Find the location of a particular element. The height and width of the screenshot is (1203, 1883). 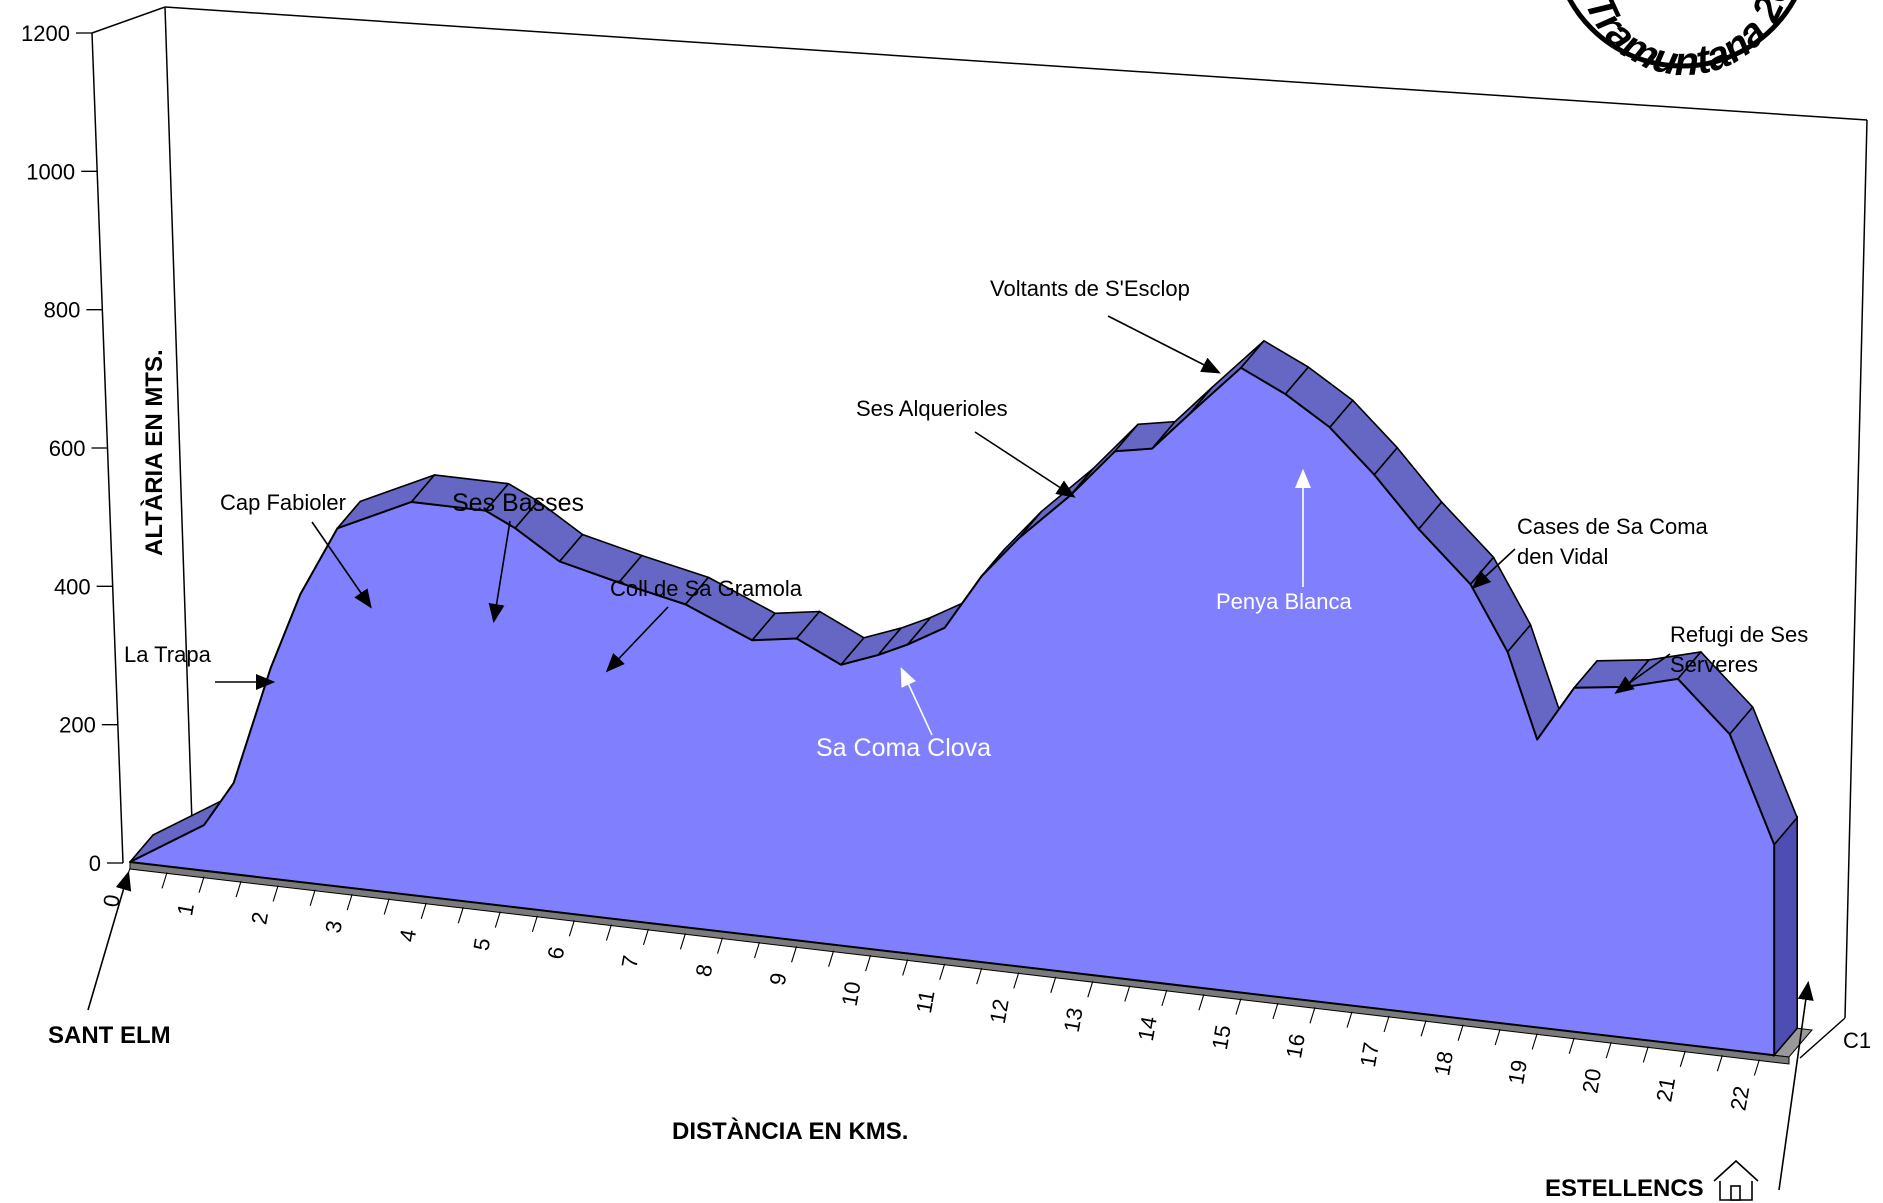

annotation-sa-coma-clova: Sa Coma Clova is located at coordinates (903, 748).